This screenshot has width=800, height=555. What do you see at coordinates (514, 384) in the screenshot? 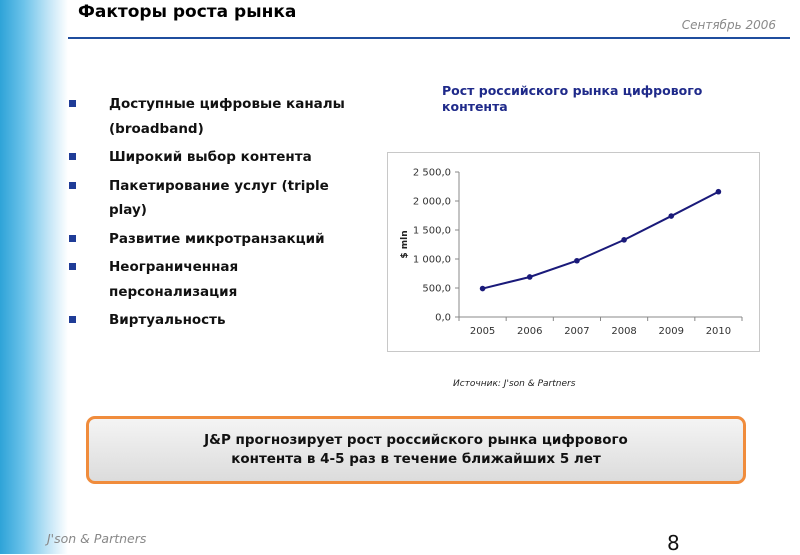
I see `source-note: Источник: J'son & Partners` at bounding box center [514, 384].